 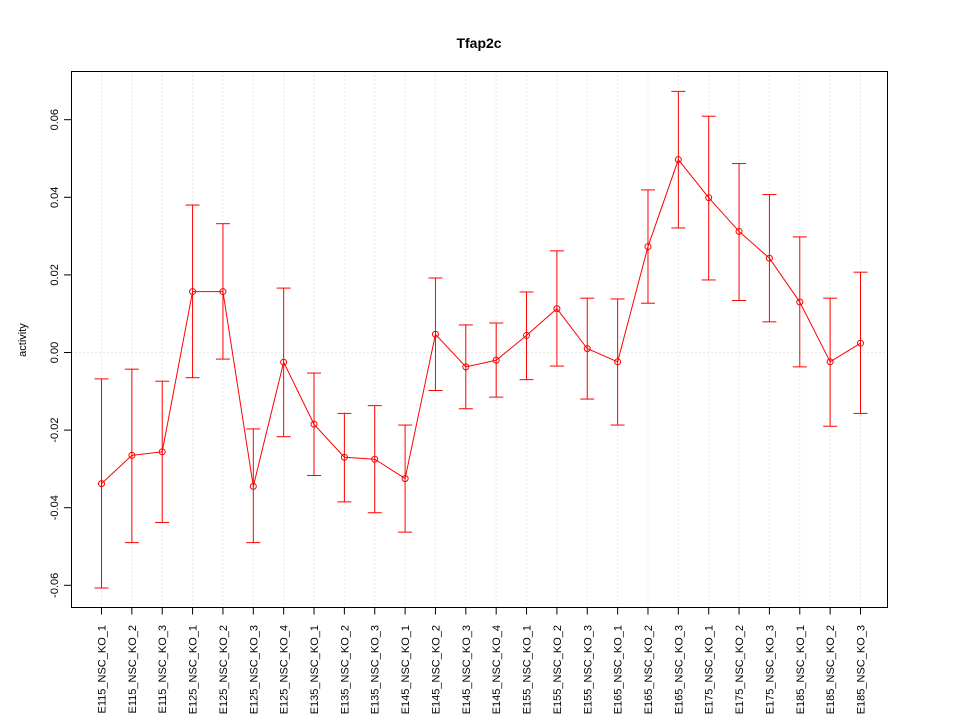 What do you see at coordinates (528, 669) in the screenshot?
I see `x-tick-label: E155_NSC_KO_1` at bounding box center [528, 669].